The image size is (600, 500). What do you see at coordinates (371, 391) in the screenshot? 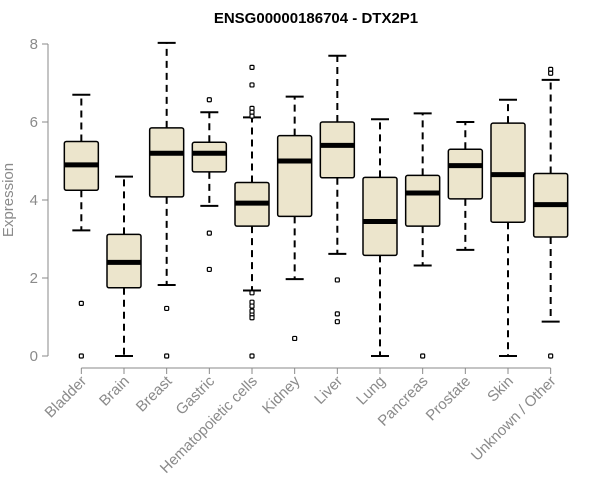
I see `x-tick-label: Lung` at bounding box center [371, 391].